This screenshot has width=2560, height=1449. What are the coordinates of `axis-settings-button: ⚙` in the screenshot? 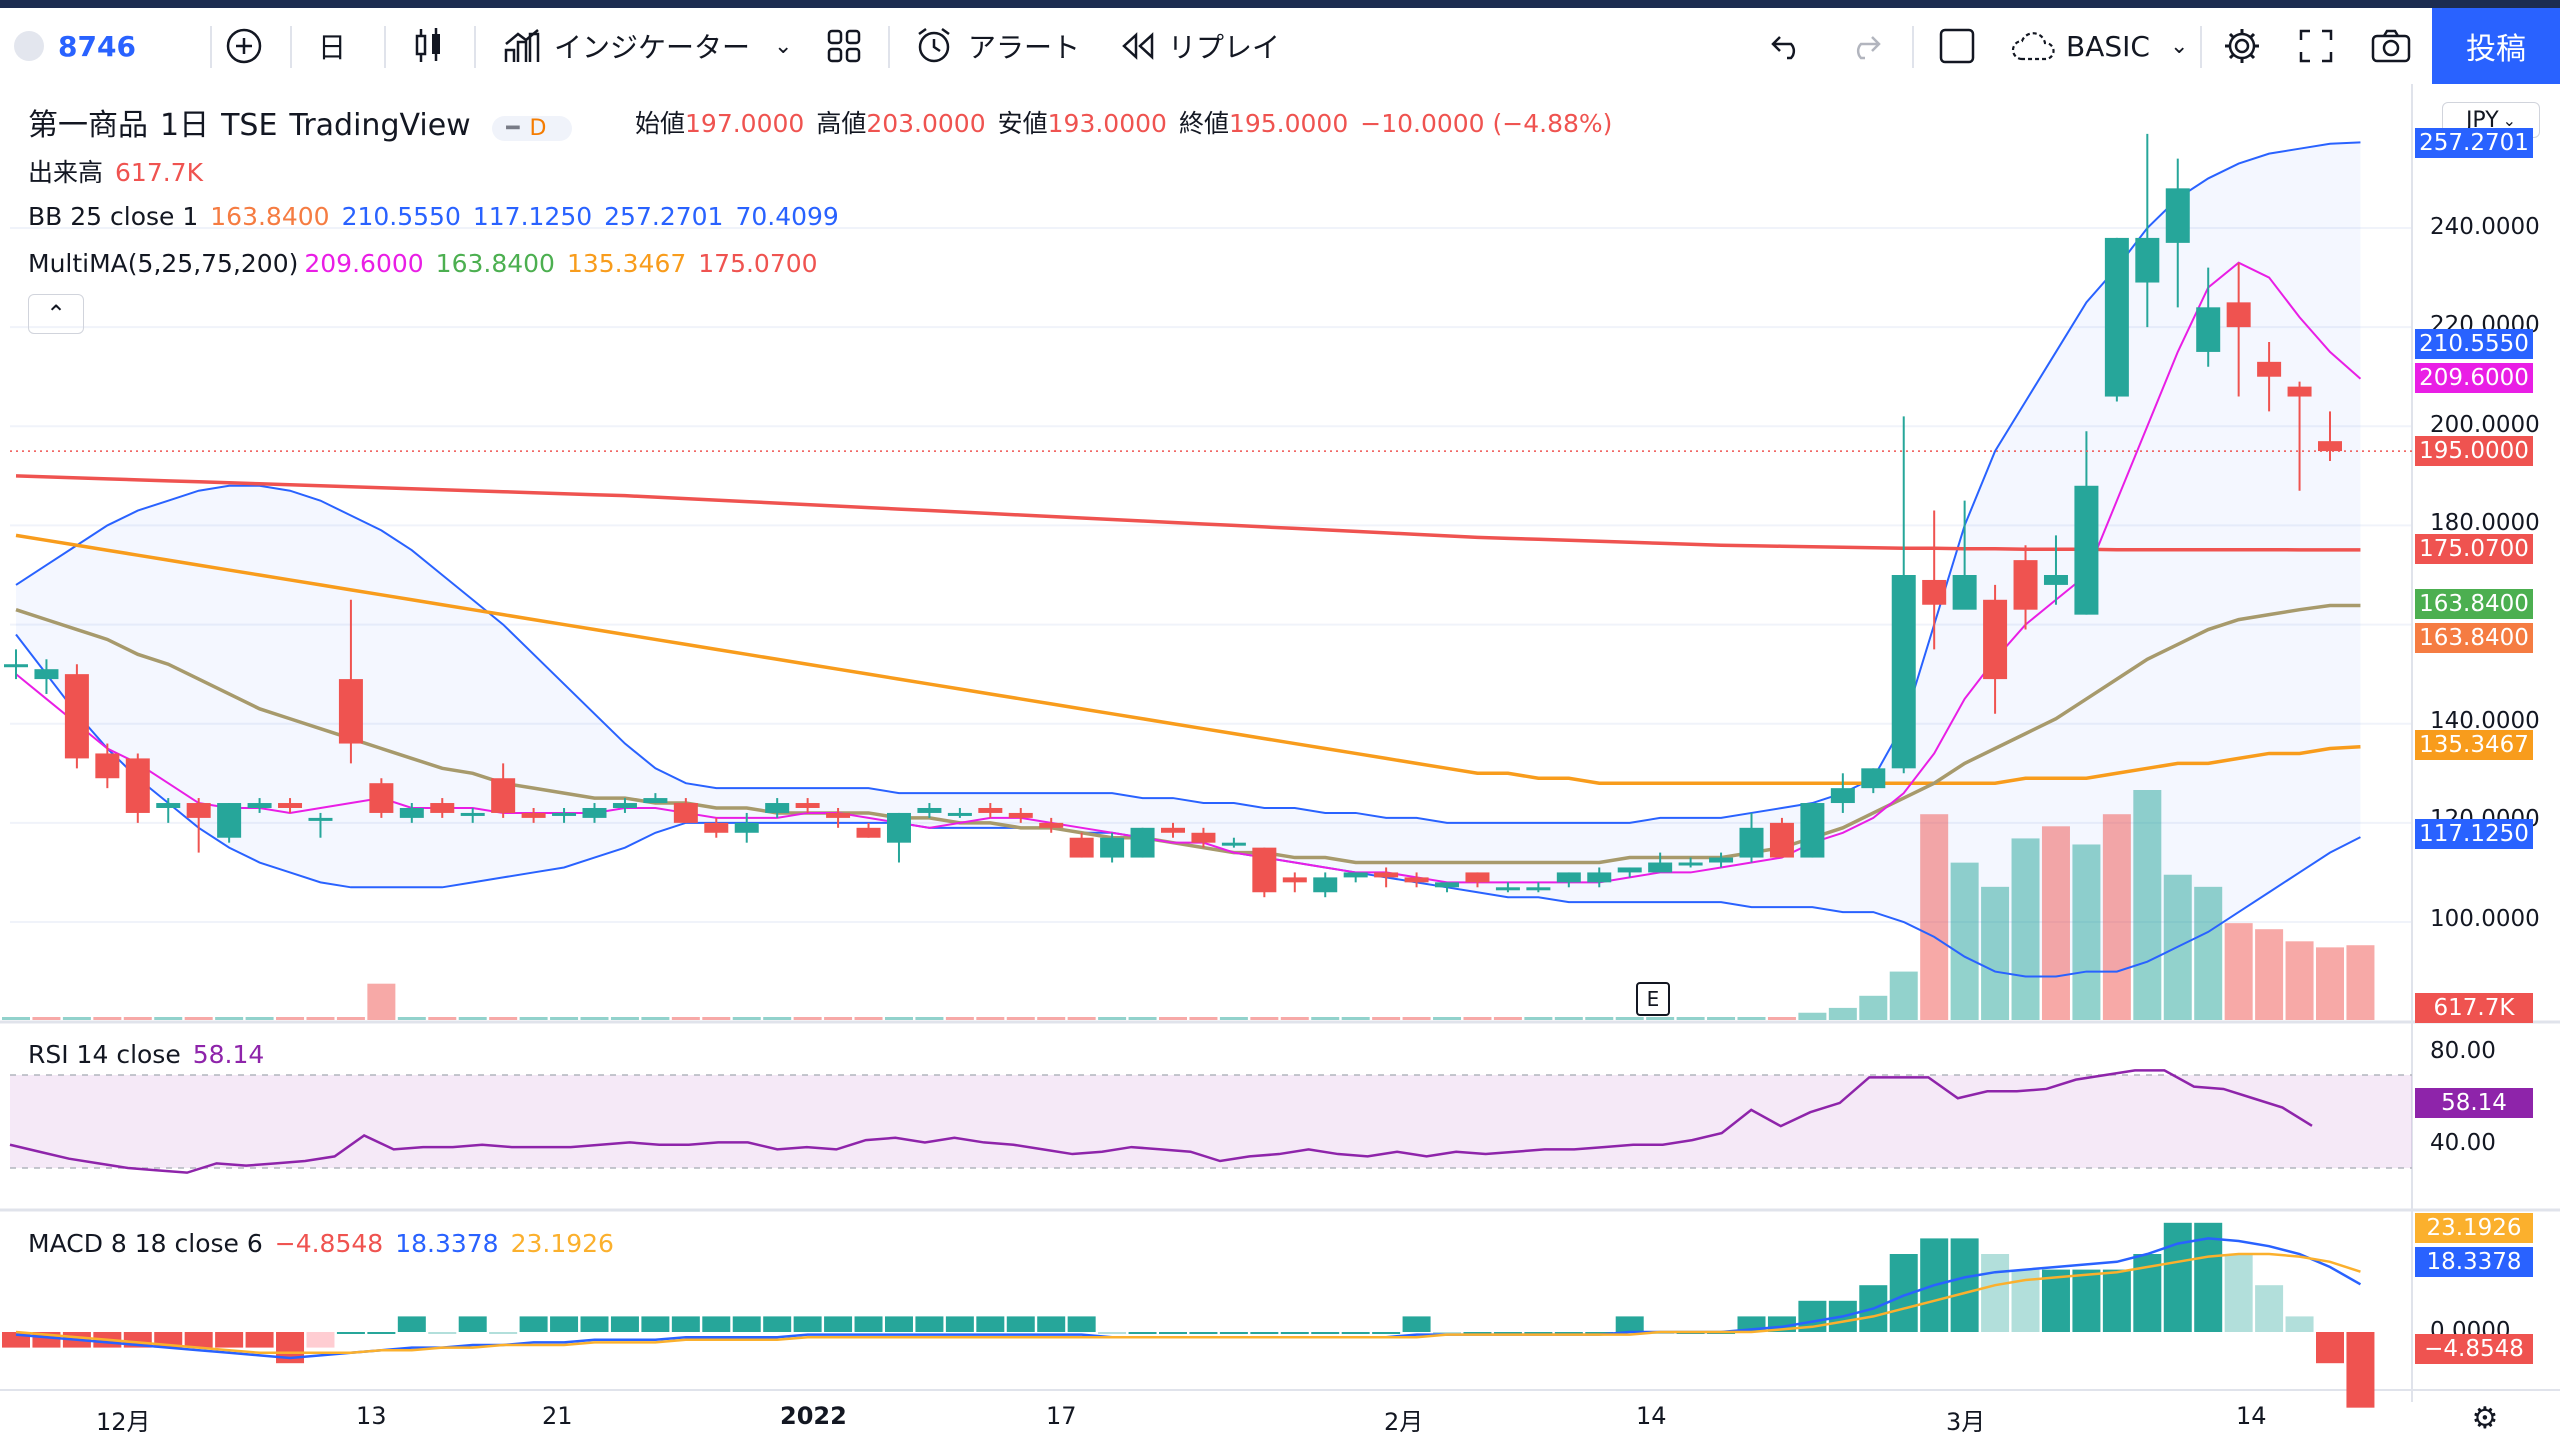 It's located at (2485, 1418).